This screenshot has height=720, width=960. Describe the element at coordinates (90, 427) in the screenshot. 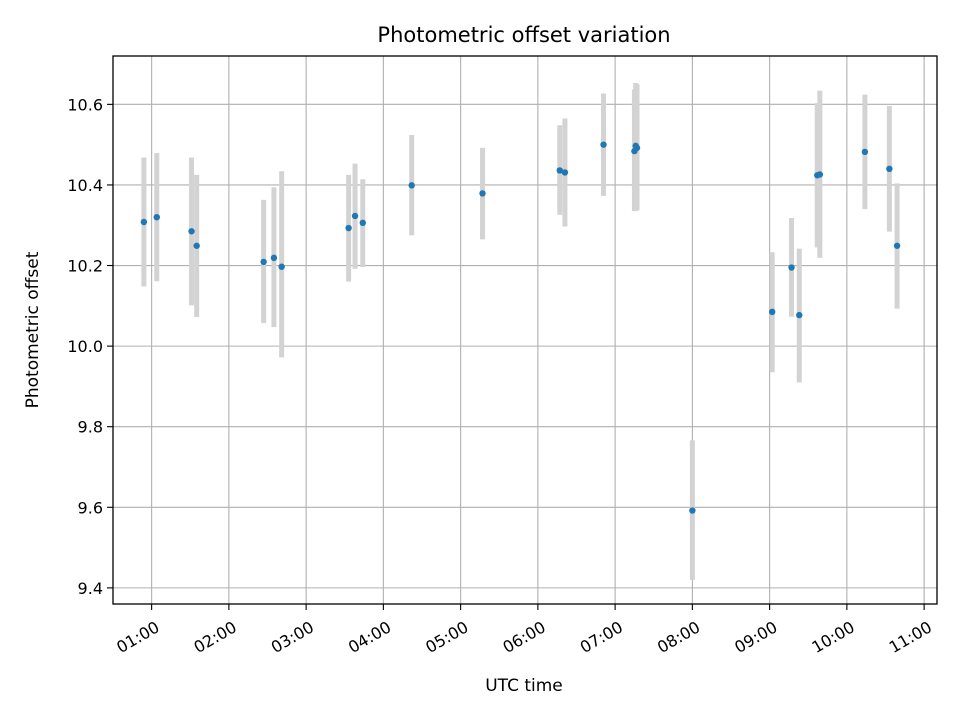

I see `y-tick-label: 9.8` at that location.